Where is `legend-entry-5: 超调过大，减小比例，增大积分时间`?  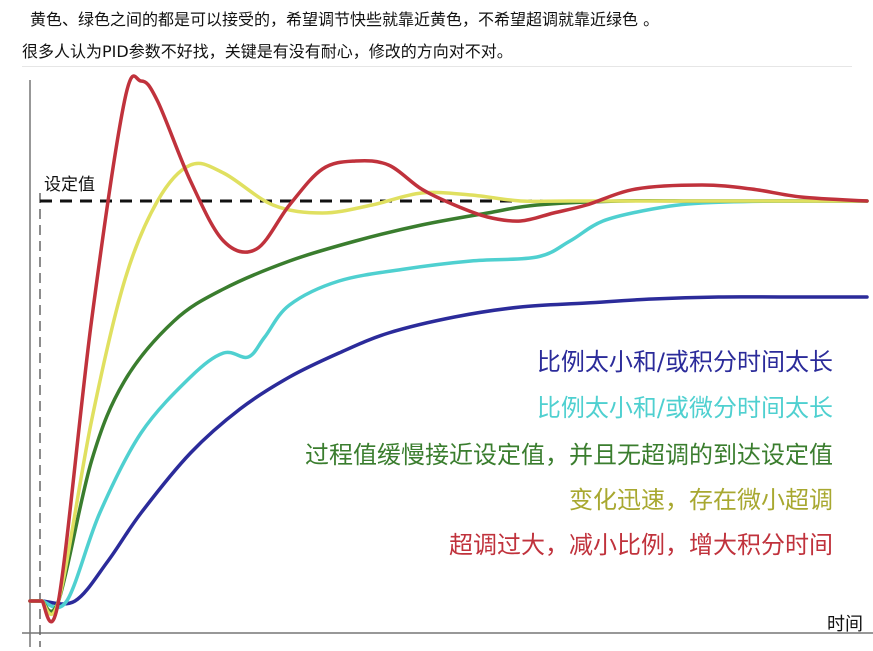
legend-entry-5: 超调过大，减小比例，增大积分时间 is located at coordinates (641, 545).